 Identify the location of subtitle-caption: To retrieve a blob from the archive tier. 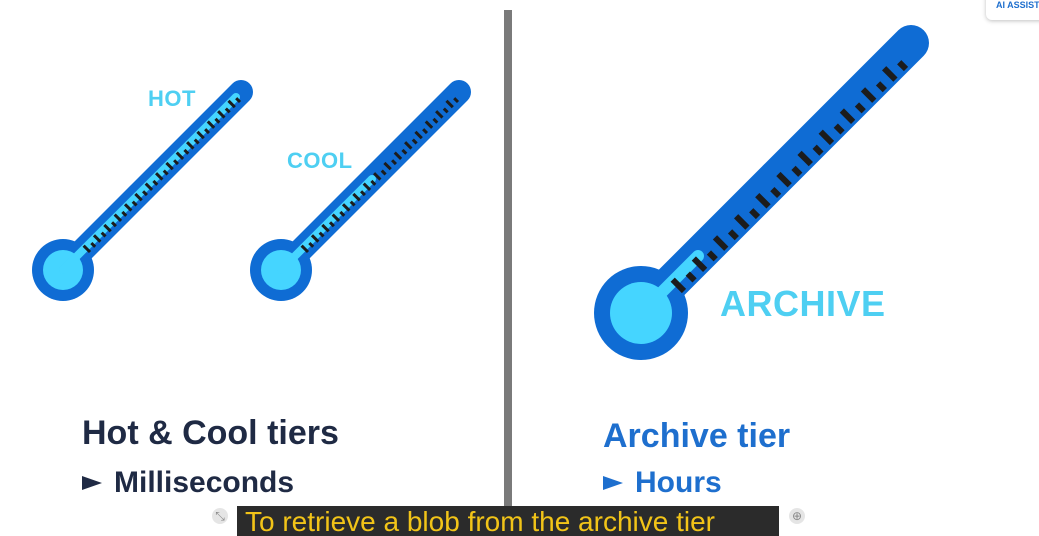
(508, 521).